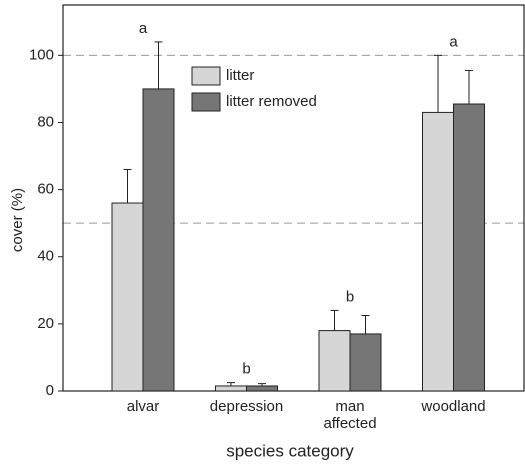 This screenshot has height=466, width=525. What do you see at coordinates (246, 406) in the screenshot?
I see `x-tick-label: depression` at bounding box center [246, 406].